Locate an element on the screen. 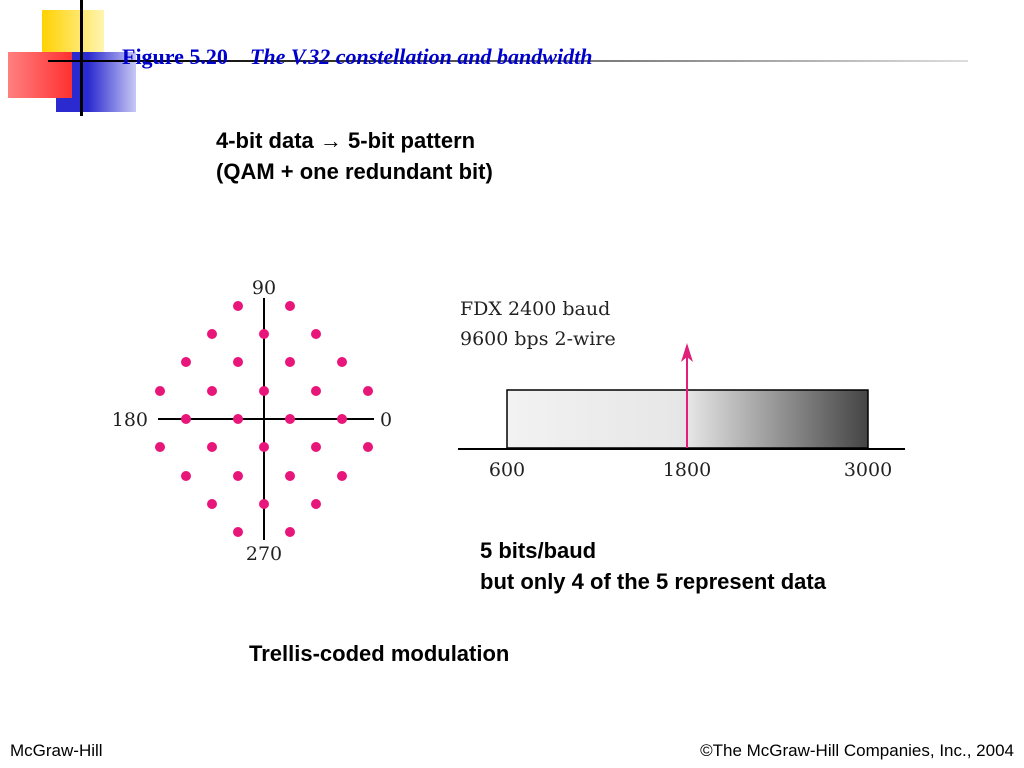 The width and height of the screenshot is (1024, 768). deco-red is located at coordinates (40, 75).